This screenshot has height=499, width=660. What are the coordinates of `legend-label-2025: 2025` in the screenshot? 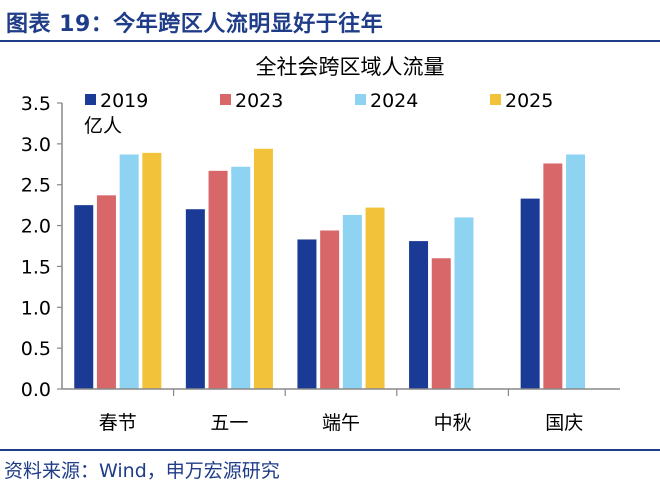 It's located at (529, 101).